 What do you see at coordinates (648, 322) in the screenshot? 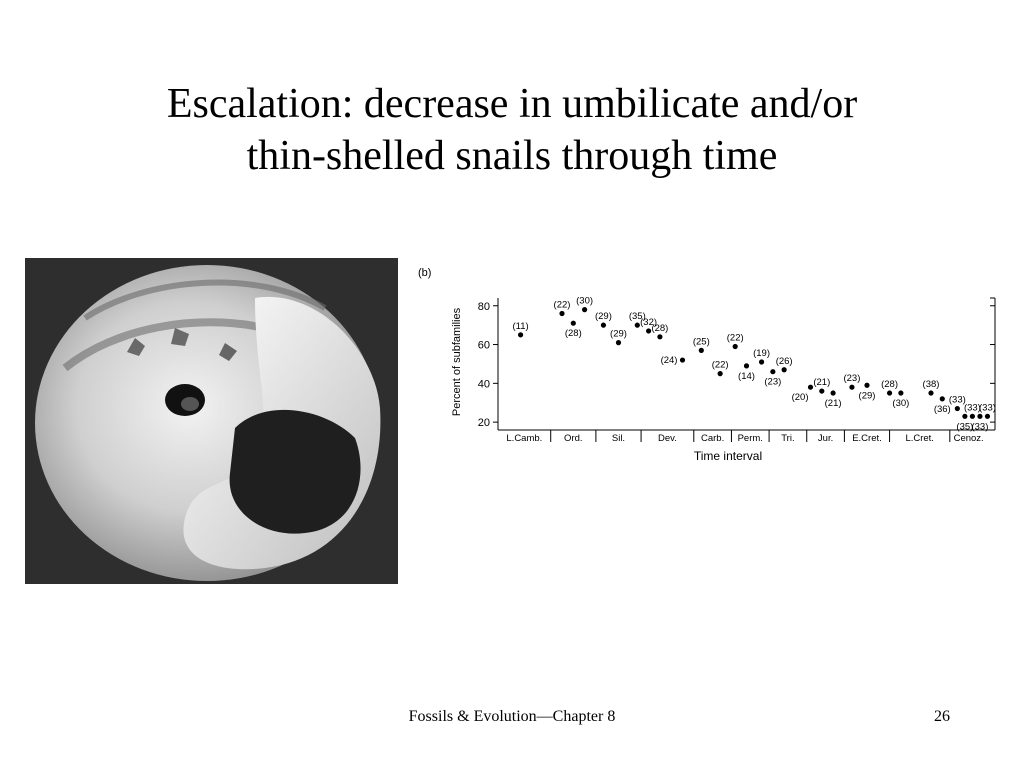
I see `data-label: (32)` at bounding box center [648, 322].